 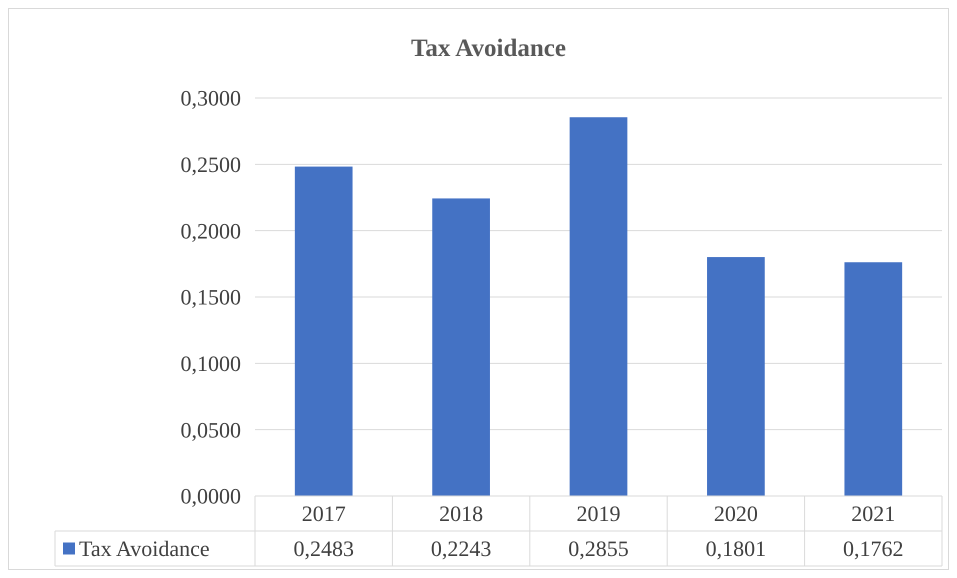 I want to click on data-label: 0,1762, so click(x=873, y=549).